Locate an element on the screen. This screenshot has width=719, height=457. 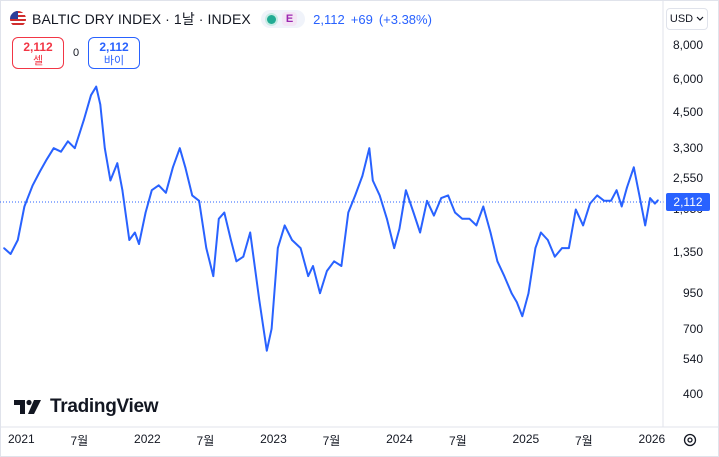
price-tick-label: 950 is located at coordinates (692, 293).